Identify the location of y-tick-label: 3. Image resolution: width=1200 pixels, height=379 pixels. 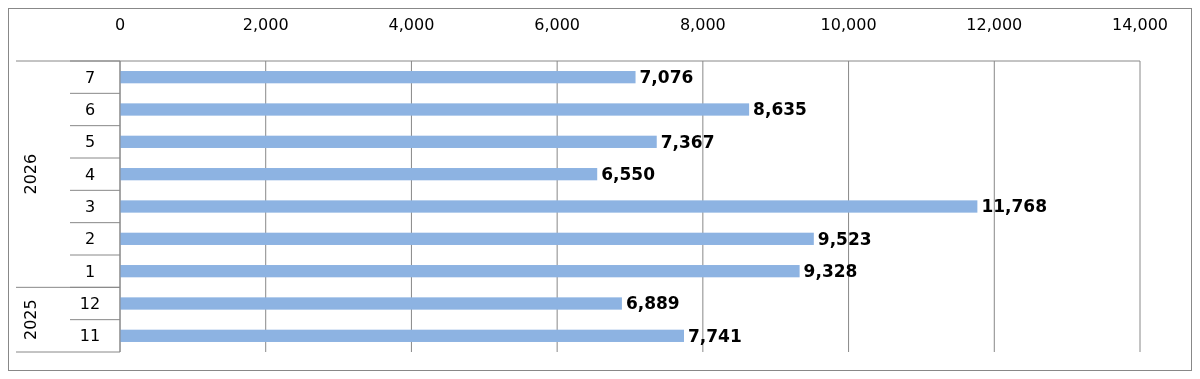
(90, 207).